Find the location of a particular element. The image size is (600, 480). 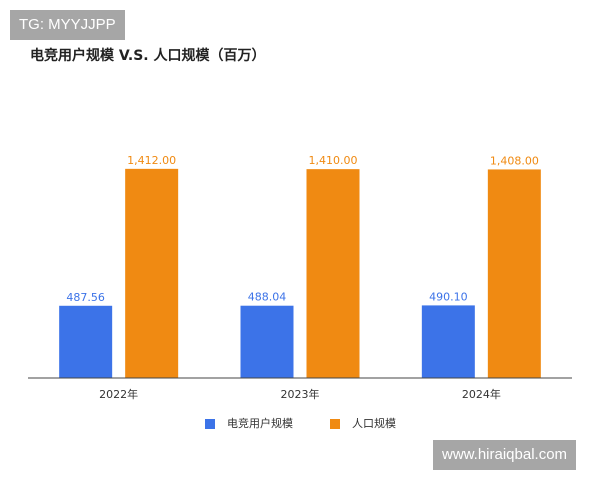

value-label: 487.56 is located at coordinates (85, 297).